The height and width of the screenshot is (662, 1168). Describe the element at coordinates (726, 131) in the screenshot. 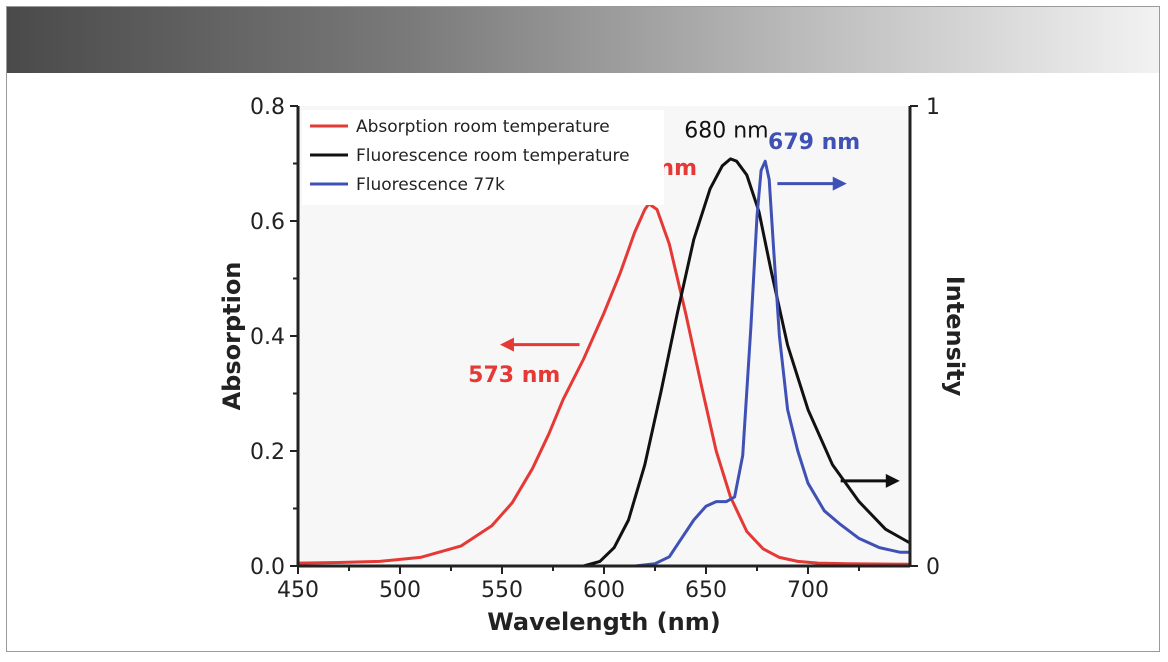

I see `annotation-label: 680 nm` at that location.